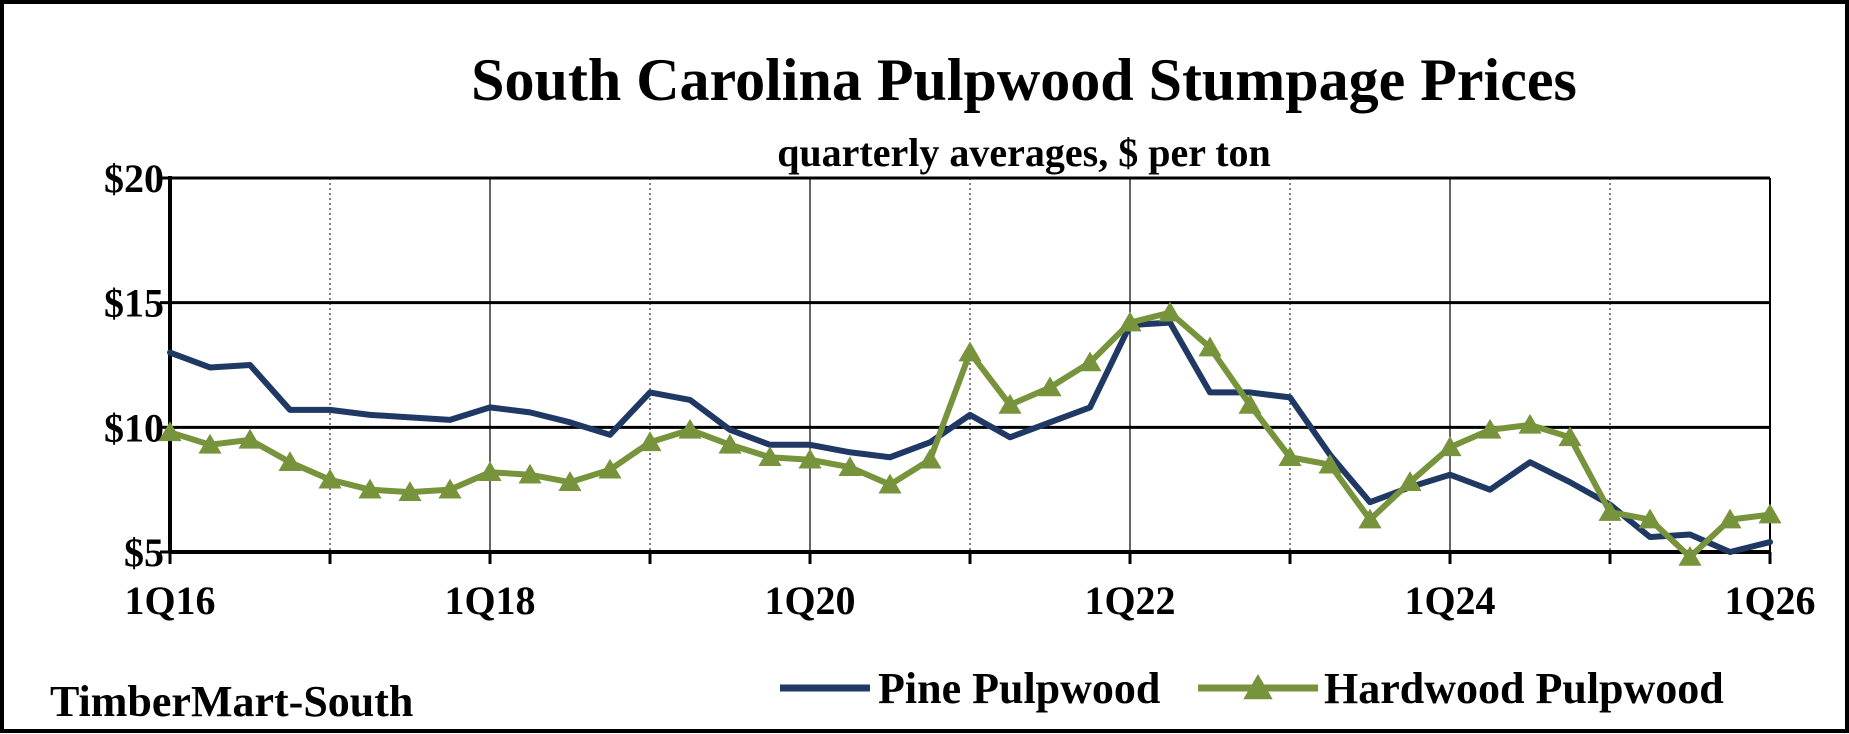 Image resolution: width=1849 pixels, height=734 pixels. What do you see at coordinates (1129, 600) in the screenshot?
I see `x-tick-label: 1Q22` at bounding box center [1129, 600].